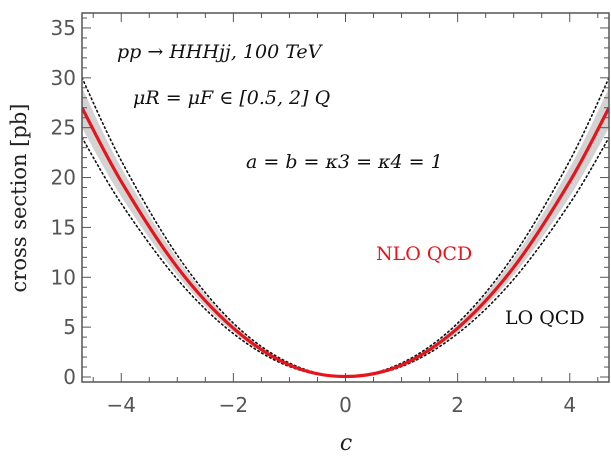  I want to click on y-tick-label: 15, so click(63, 227).